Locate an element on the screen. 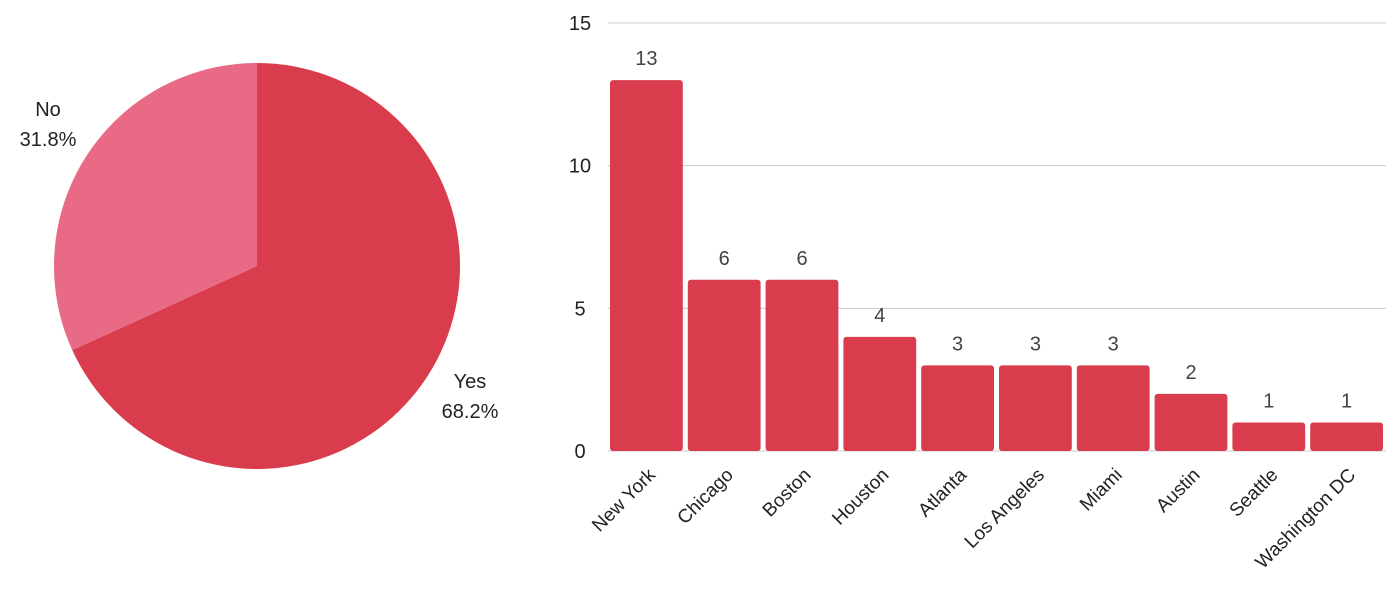 The width and height of the screenshot is (1386, 601). bar-austin is located at coordinates (1191, 422).